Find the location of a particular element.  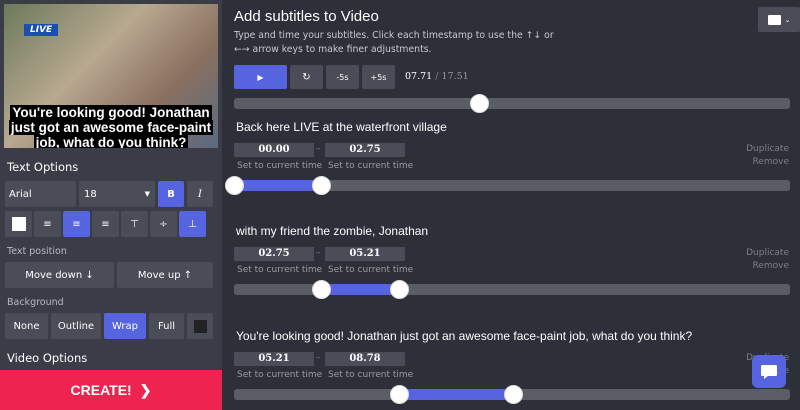

align-right-icon: ≡ is located at coordinates (105, 224).